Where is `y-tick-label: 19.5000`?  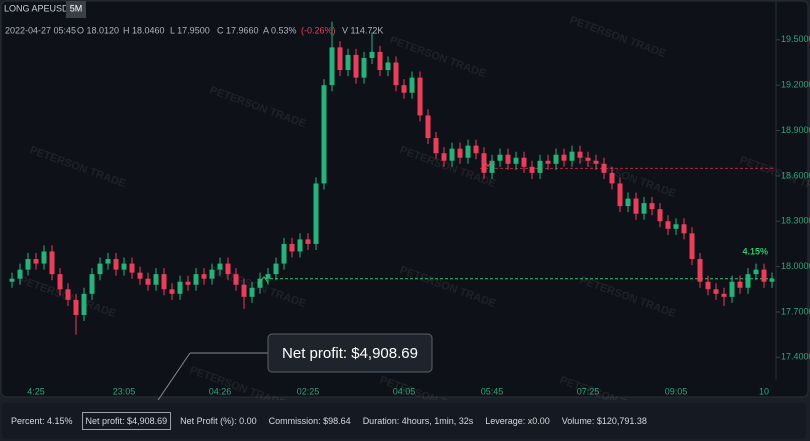 y-tick-label: 19.5000 is located at coordinates (795, 39).